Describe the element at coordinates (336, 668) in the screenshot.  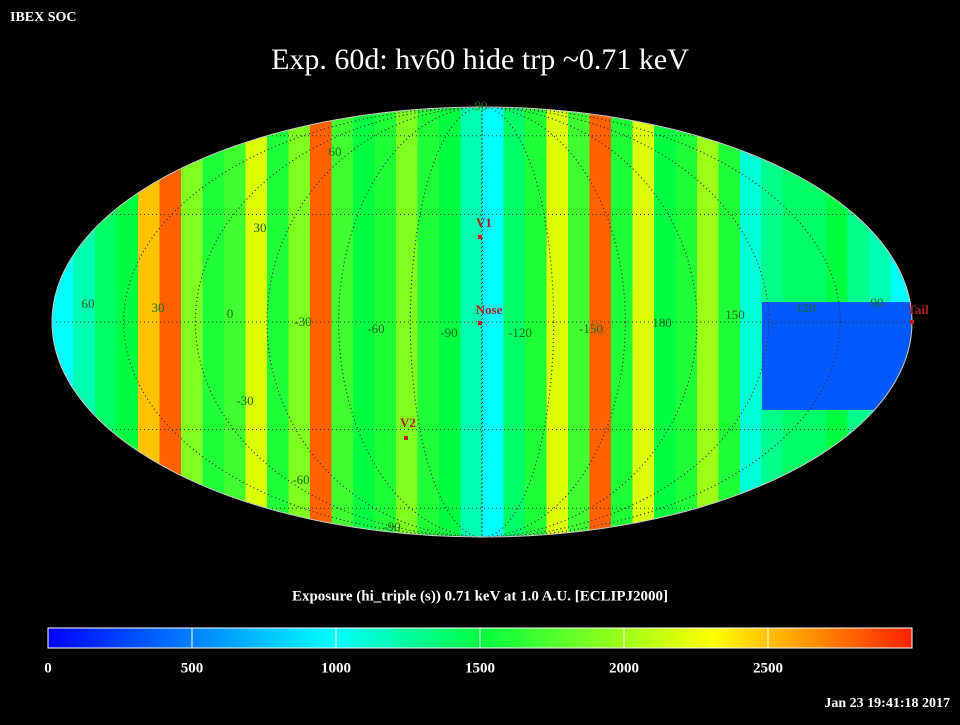
I see `colorbar-tick-label: 1000` at that location.